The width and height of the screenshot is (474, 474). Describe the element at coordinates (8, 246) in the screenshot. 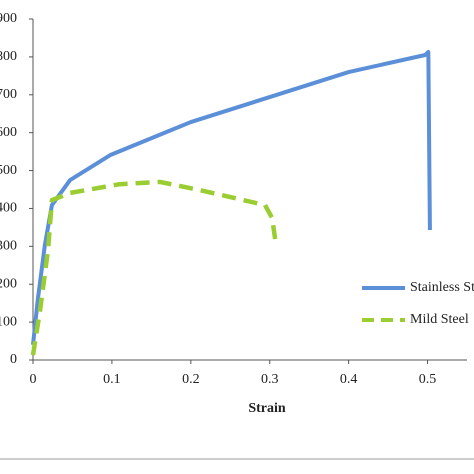

I see `y-tick-label: 300` at that location.